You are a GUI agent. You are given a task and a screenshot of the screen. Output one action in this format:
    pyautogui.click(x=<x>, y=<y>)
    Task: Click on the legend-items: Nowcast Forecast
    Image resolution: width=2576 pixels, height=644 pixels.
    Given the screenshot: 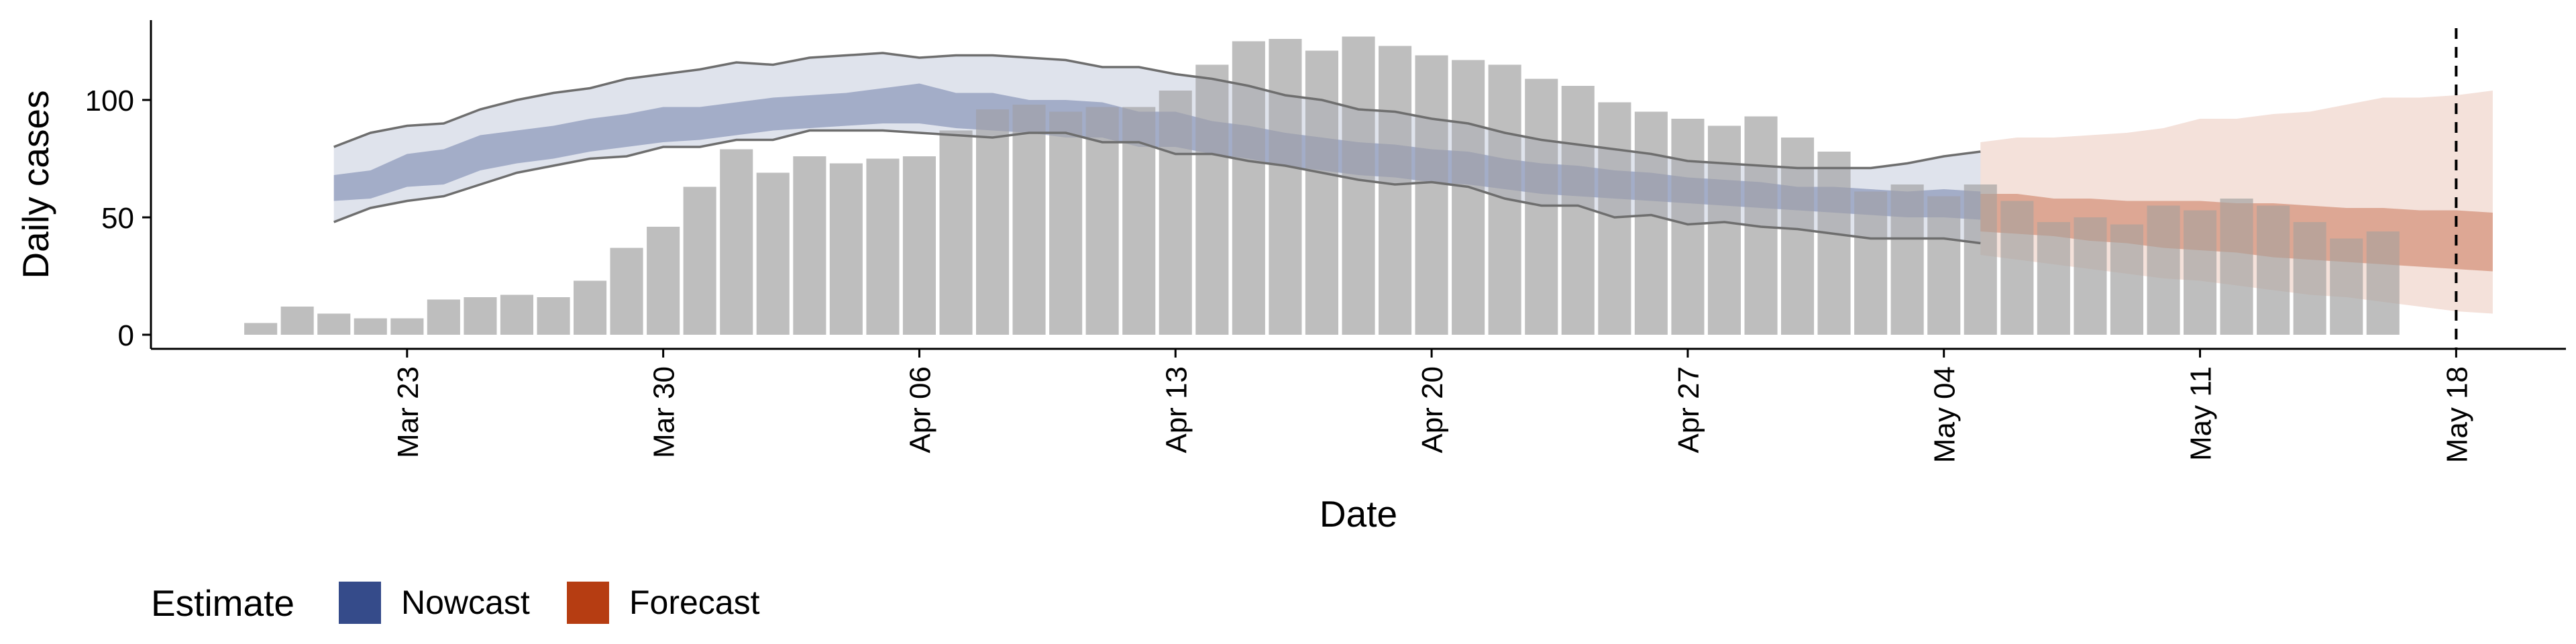 What is the action you would take?
    pyautogui.click(x=549, y=603)
    